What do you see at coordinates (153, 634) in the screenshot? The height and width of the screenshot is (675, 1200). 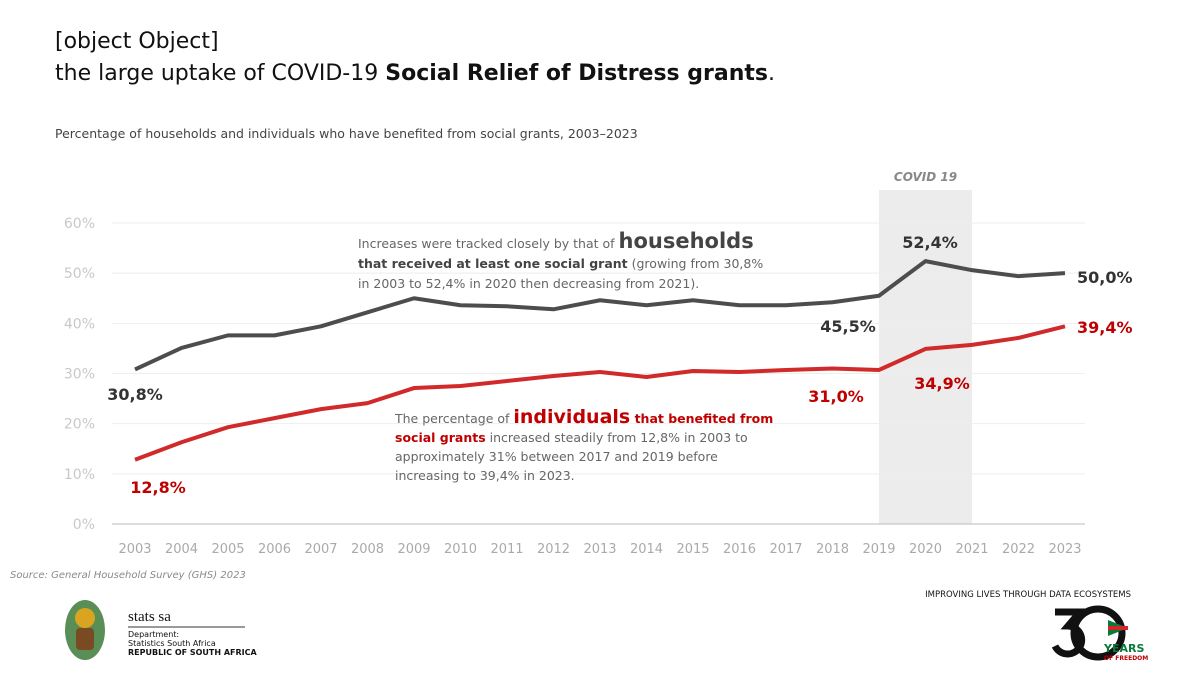 I see `department: Department:` at bounding box center [153, 634].